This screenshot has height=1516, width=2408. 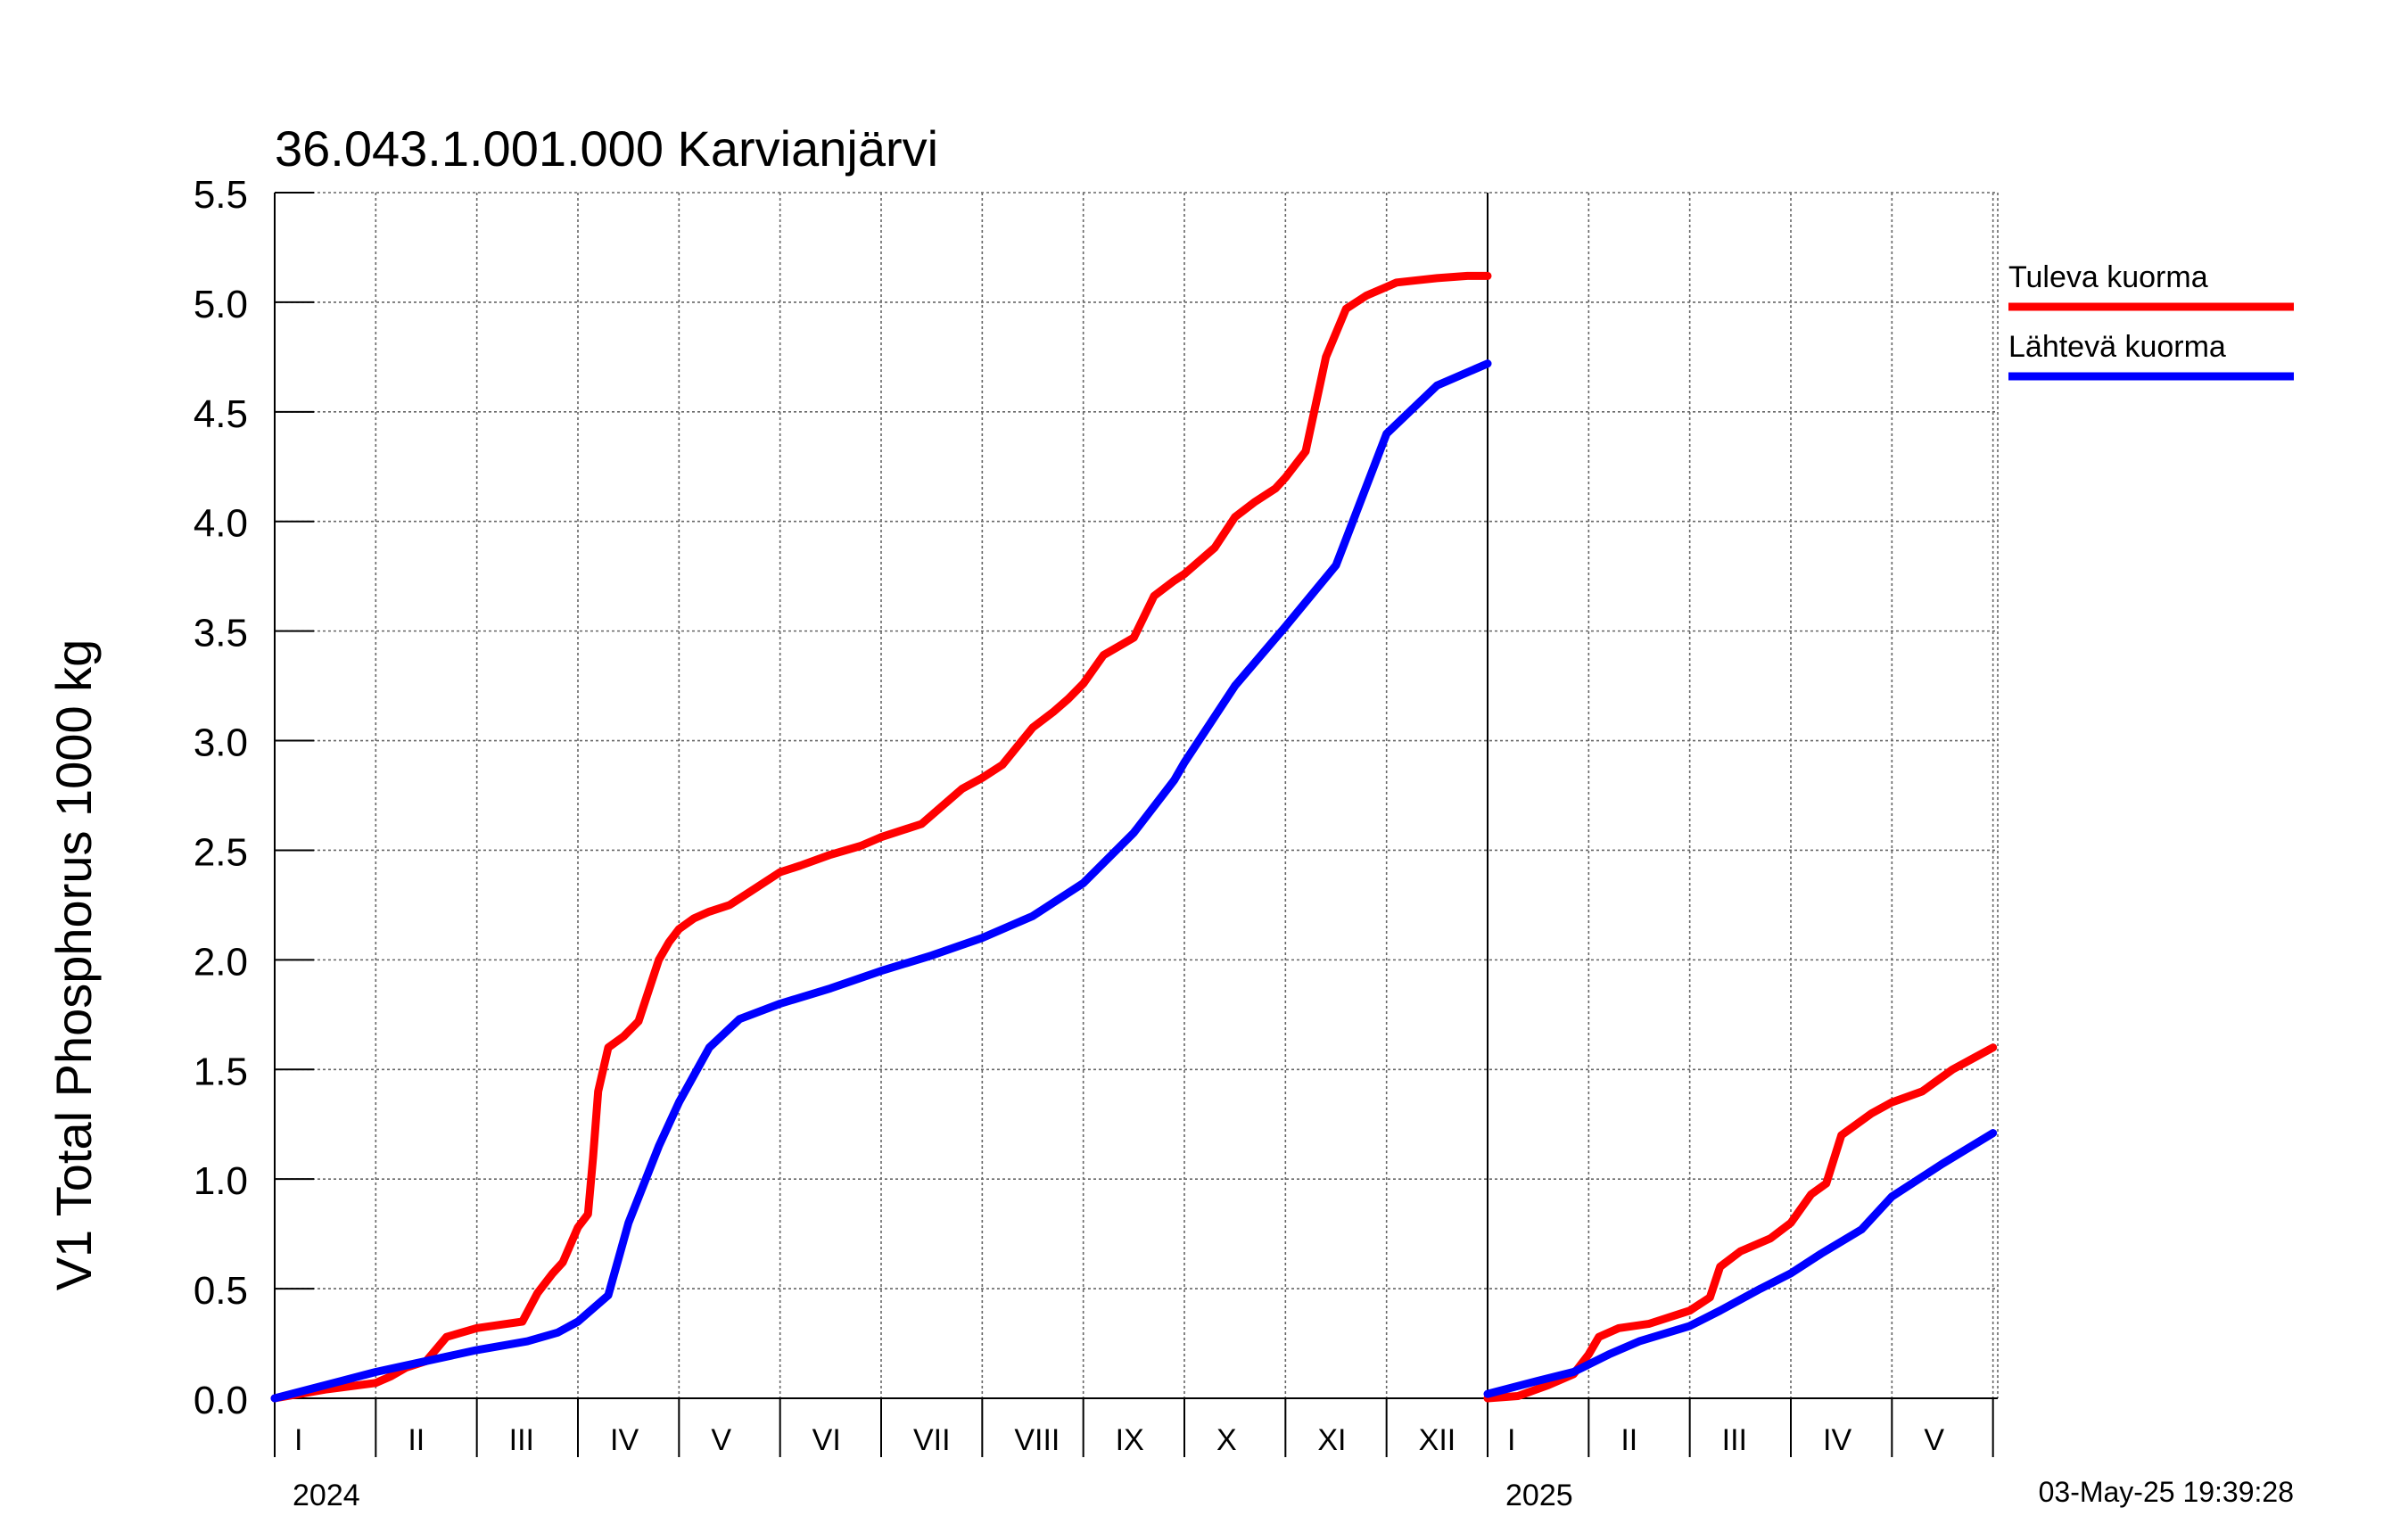 I want to click on y-tick-label: 5.5, so click(x=221, y=195).